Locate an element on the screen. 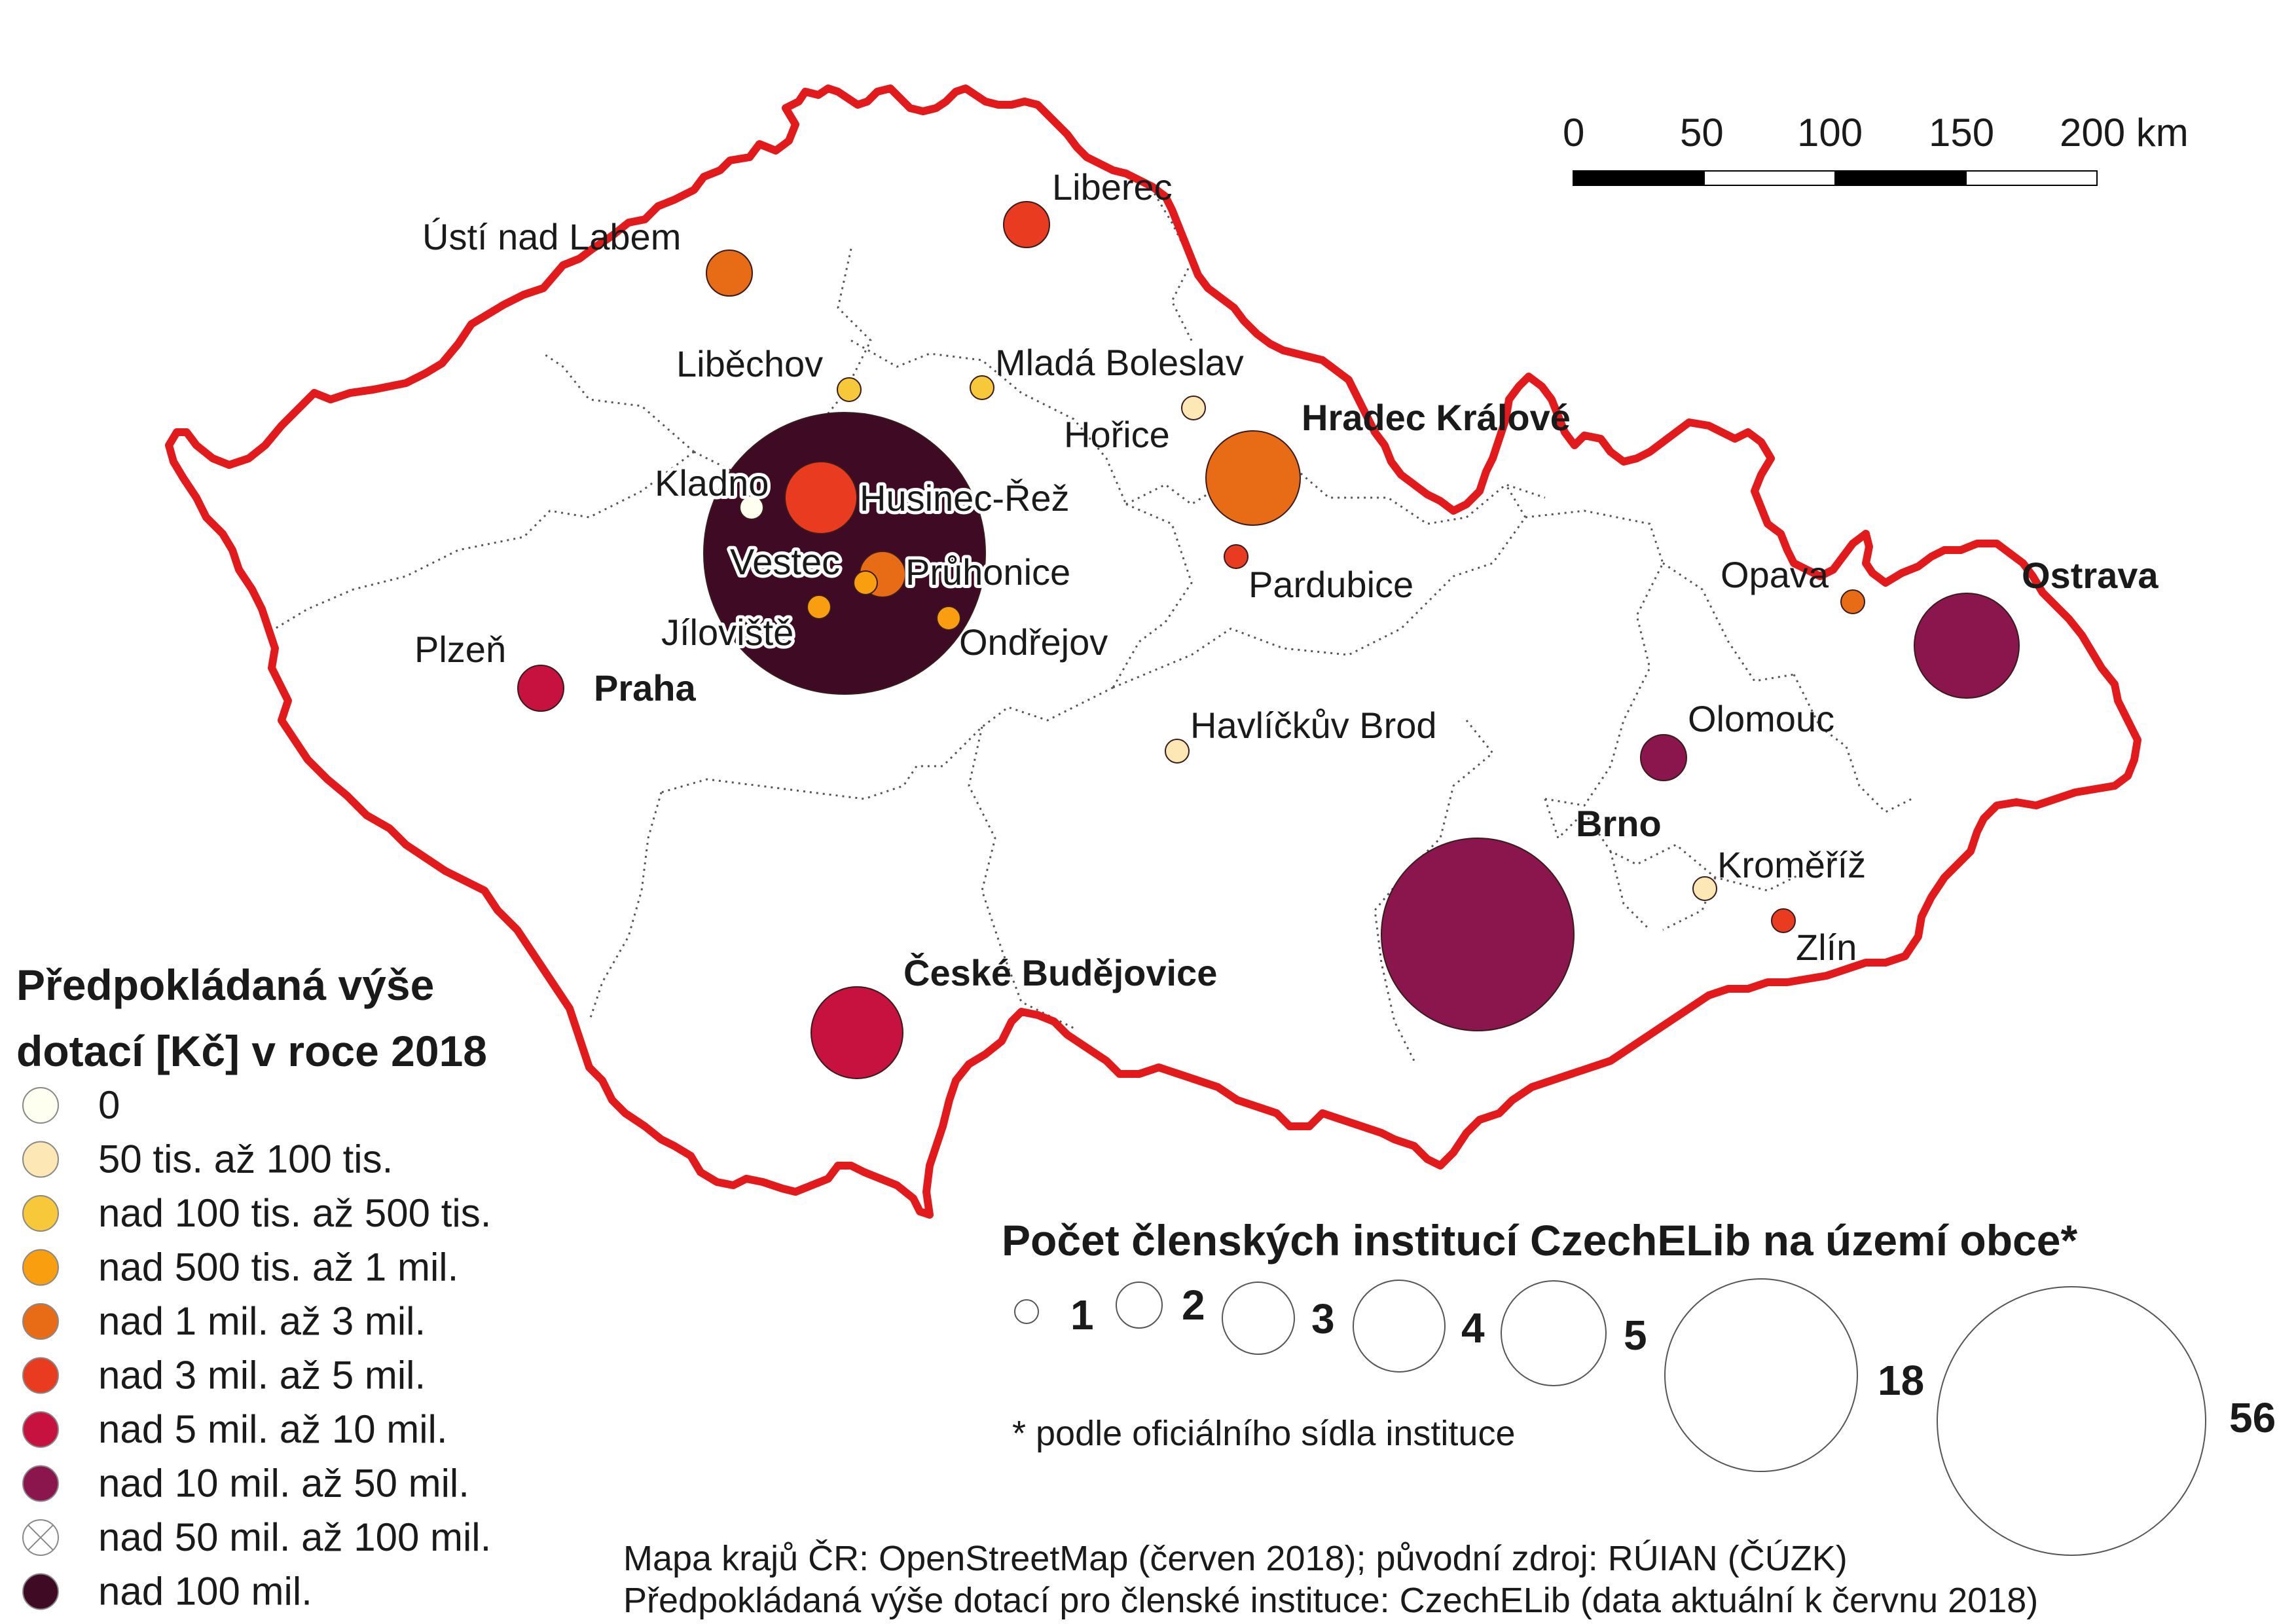 Image resolution: width=2296 pixels, height=1624 pixels. fill-legend-swatch-cross is located at coordinates (40, 1537).